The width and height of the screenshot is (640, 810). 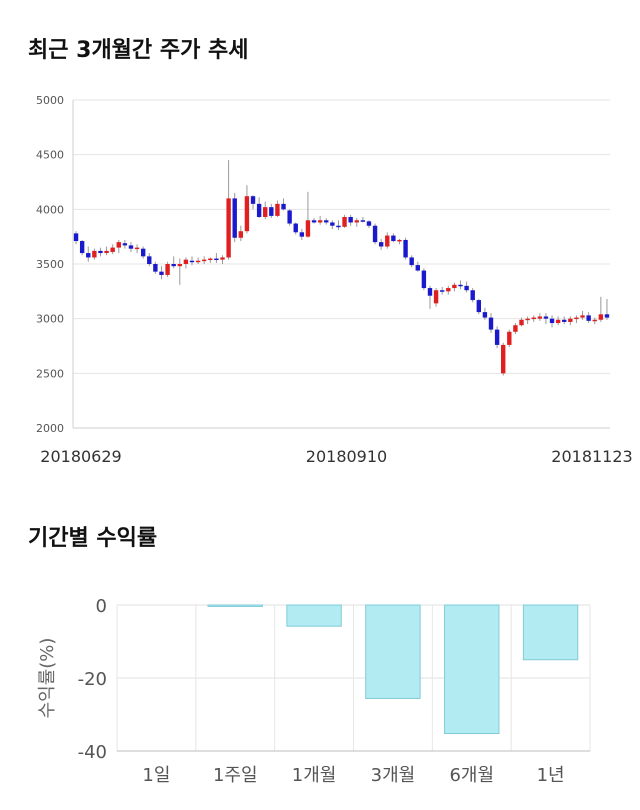 What do you see at coordinates (393, 775) in the screenshot?
I see `x-category-label: 3개월` at bounding box center [393, 775].